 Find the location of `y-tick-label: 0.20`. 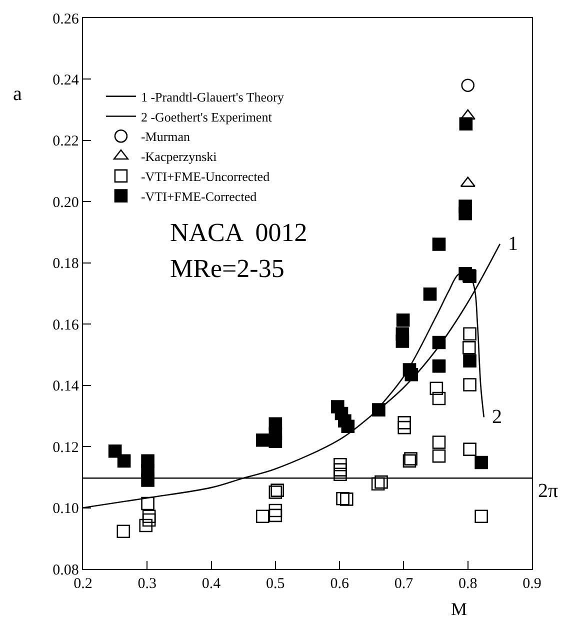

y-tick-label: 0.20 is located at coordinates (65, 202).